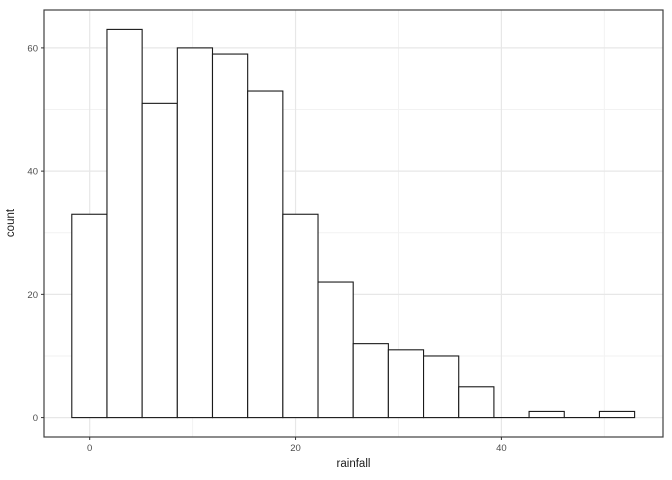 The height and width of the screenshot is (480, 672). I want to click on x-axis-title: rainfall, so click(353, 464).